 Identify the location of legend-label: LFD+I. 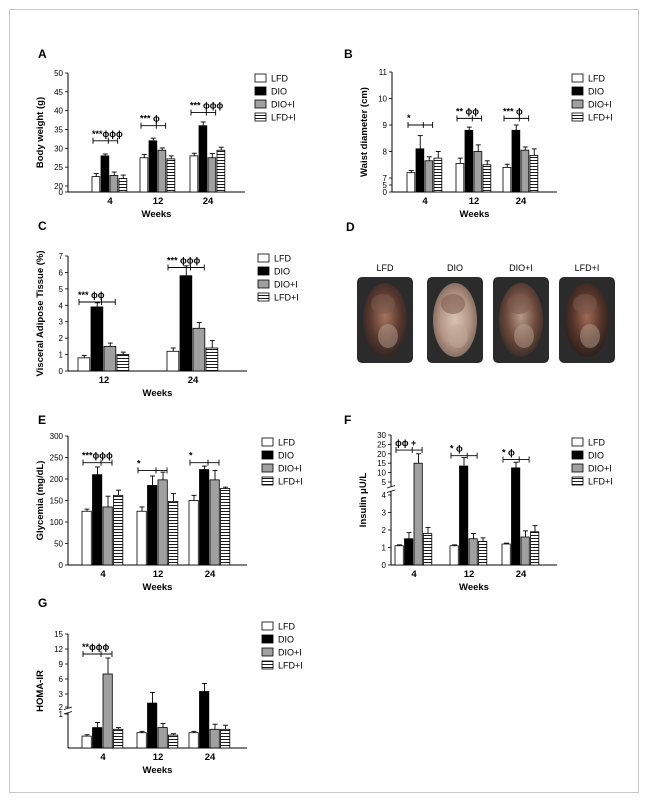
(283, 118).